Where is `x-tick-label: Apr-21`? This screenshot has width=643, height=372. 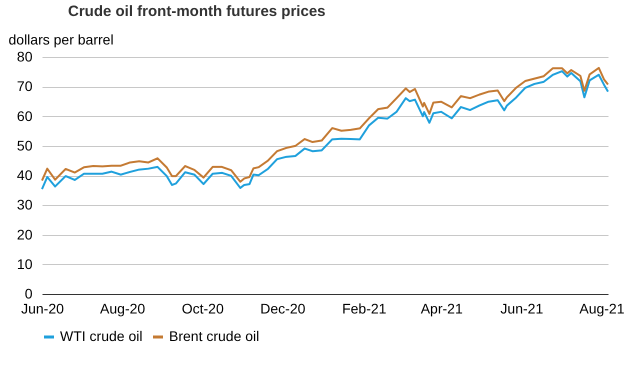
x-tick-label: Apr-21 is located at coordinates (441, 308).